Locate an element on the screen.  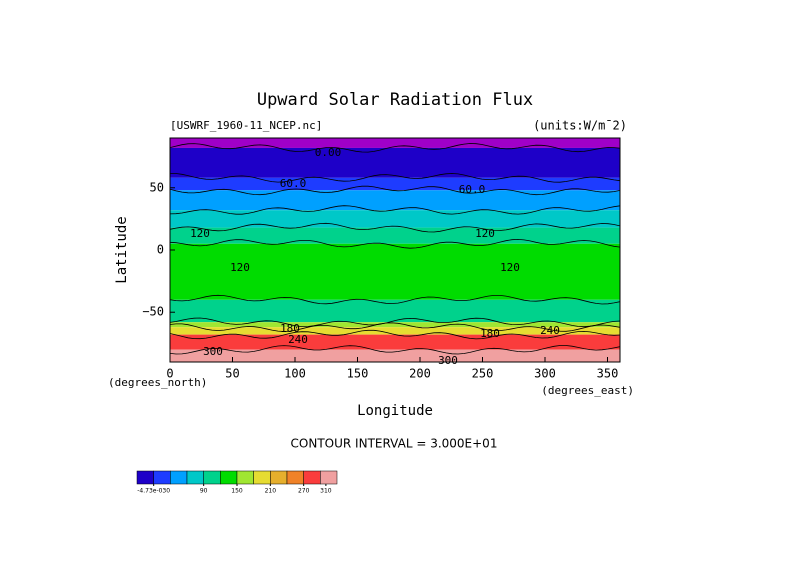
y-tick-label: 0 is located at coordinates (160, 250).